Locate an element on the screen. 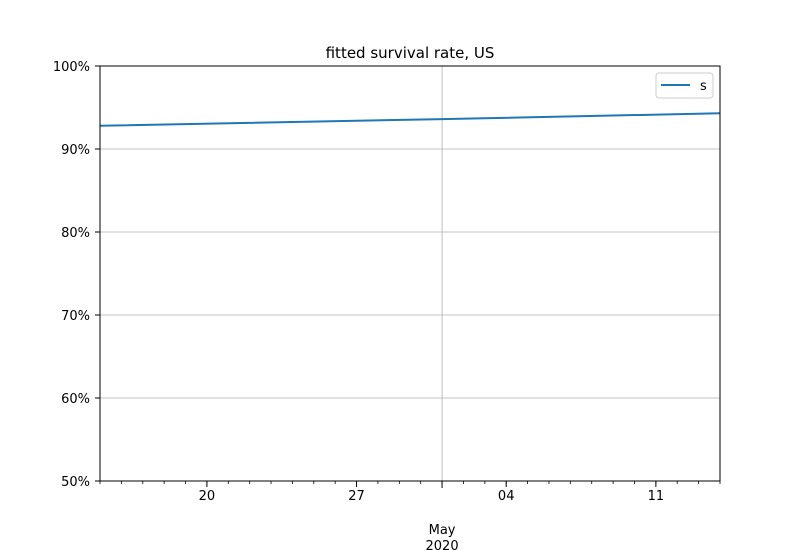 The width and height of the screenshot is (800, 550). x-tick-label: 04 is located at coordinates (506, 496).